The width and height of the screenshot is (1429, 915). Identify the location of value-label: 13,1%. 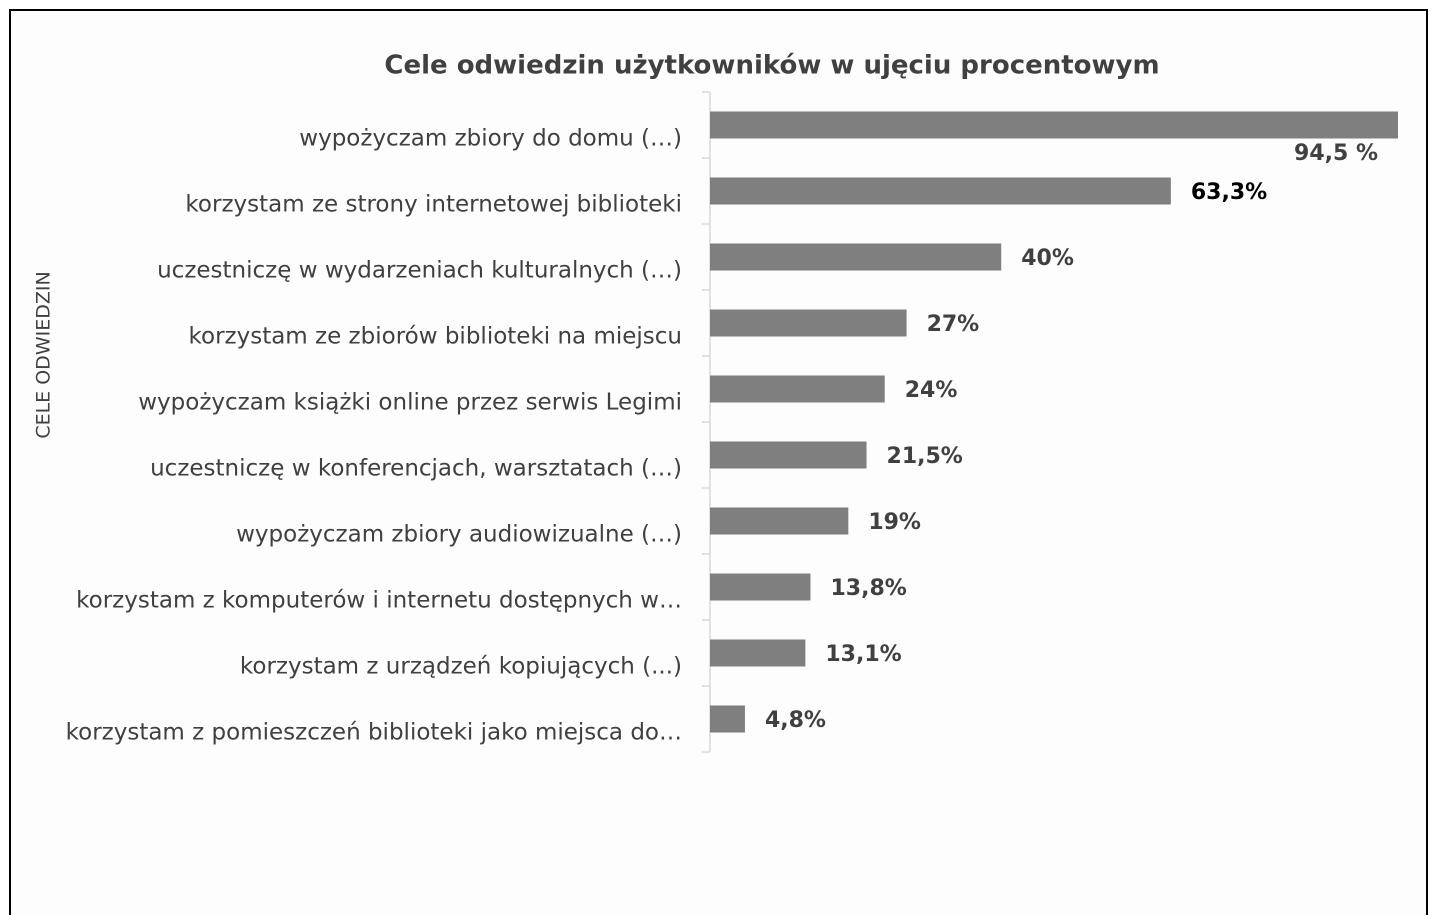
(863, 654).